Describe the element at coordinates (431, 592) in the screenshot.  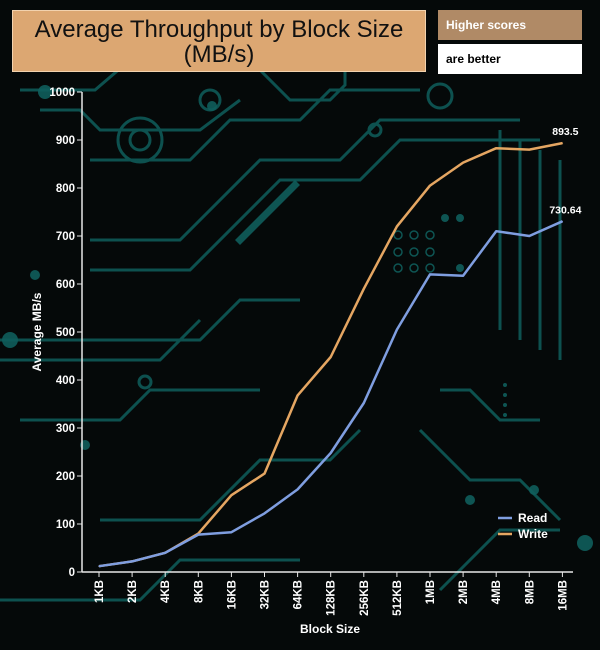
I see `x-tick-label: 1MB` at that location.